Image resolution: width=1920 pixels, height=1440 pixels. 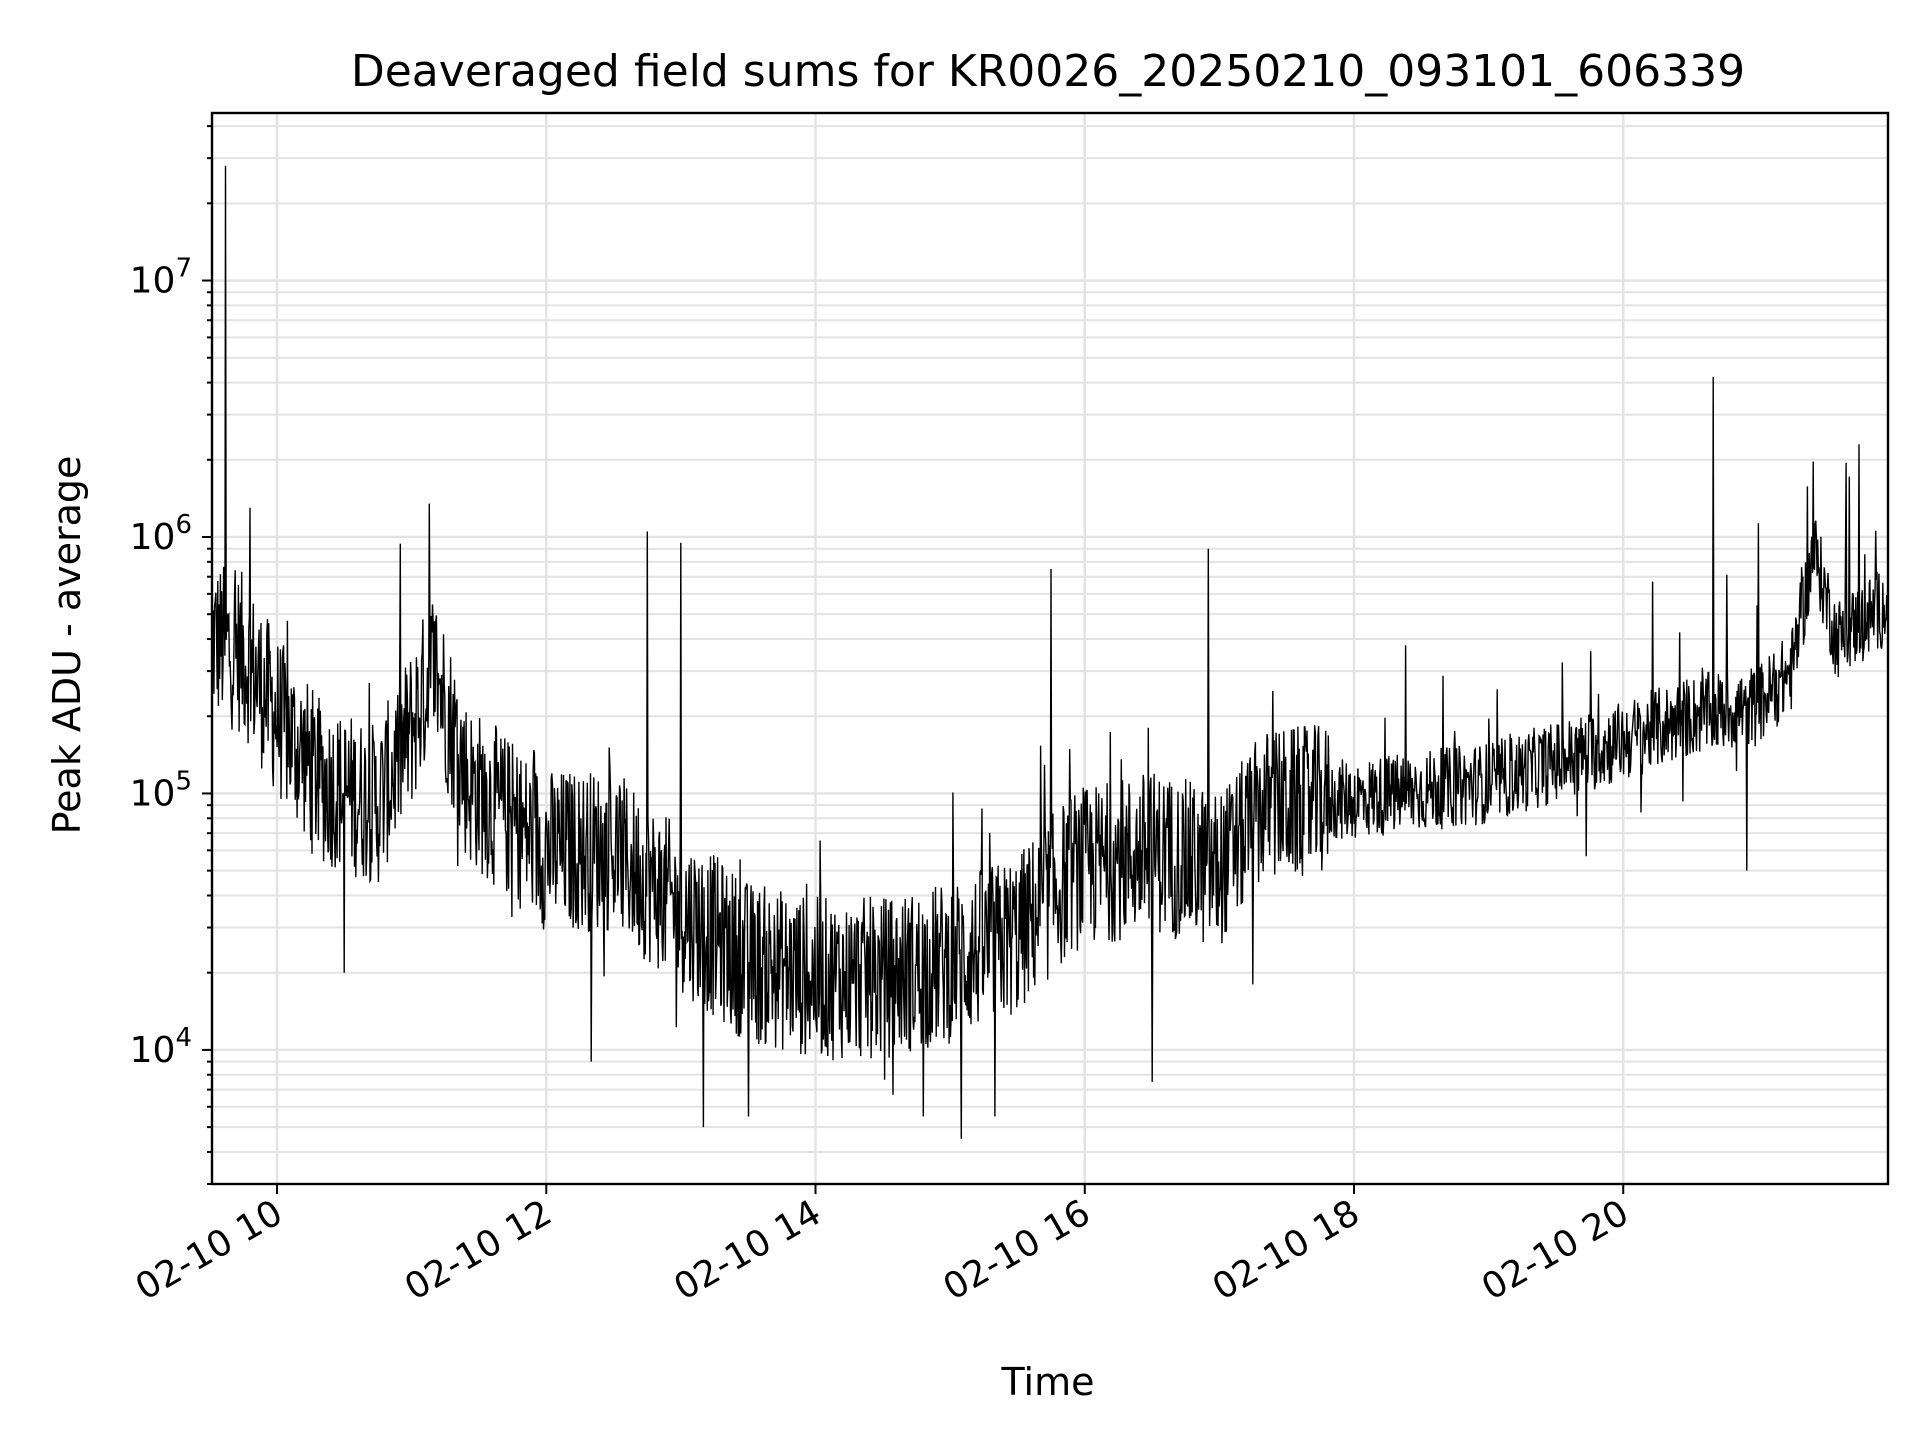 I want to click on x-axis-label: Time, so click(x=1048, y=1382).